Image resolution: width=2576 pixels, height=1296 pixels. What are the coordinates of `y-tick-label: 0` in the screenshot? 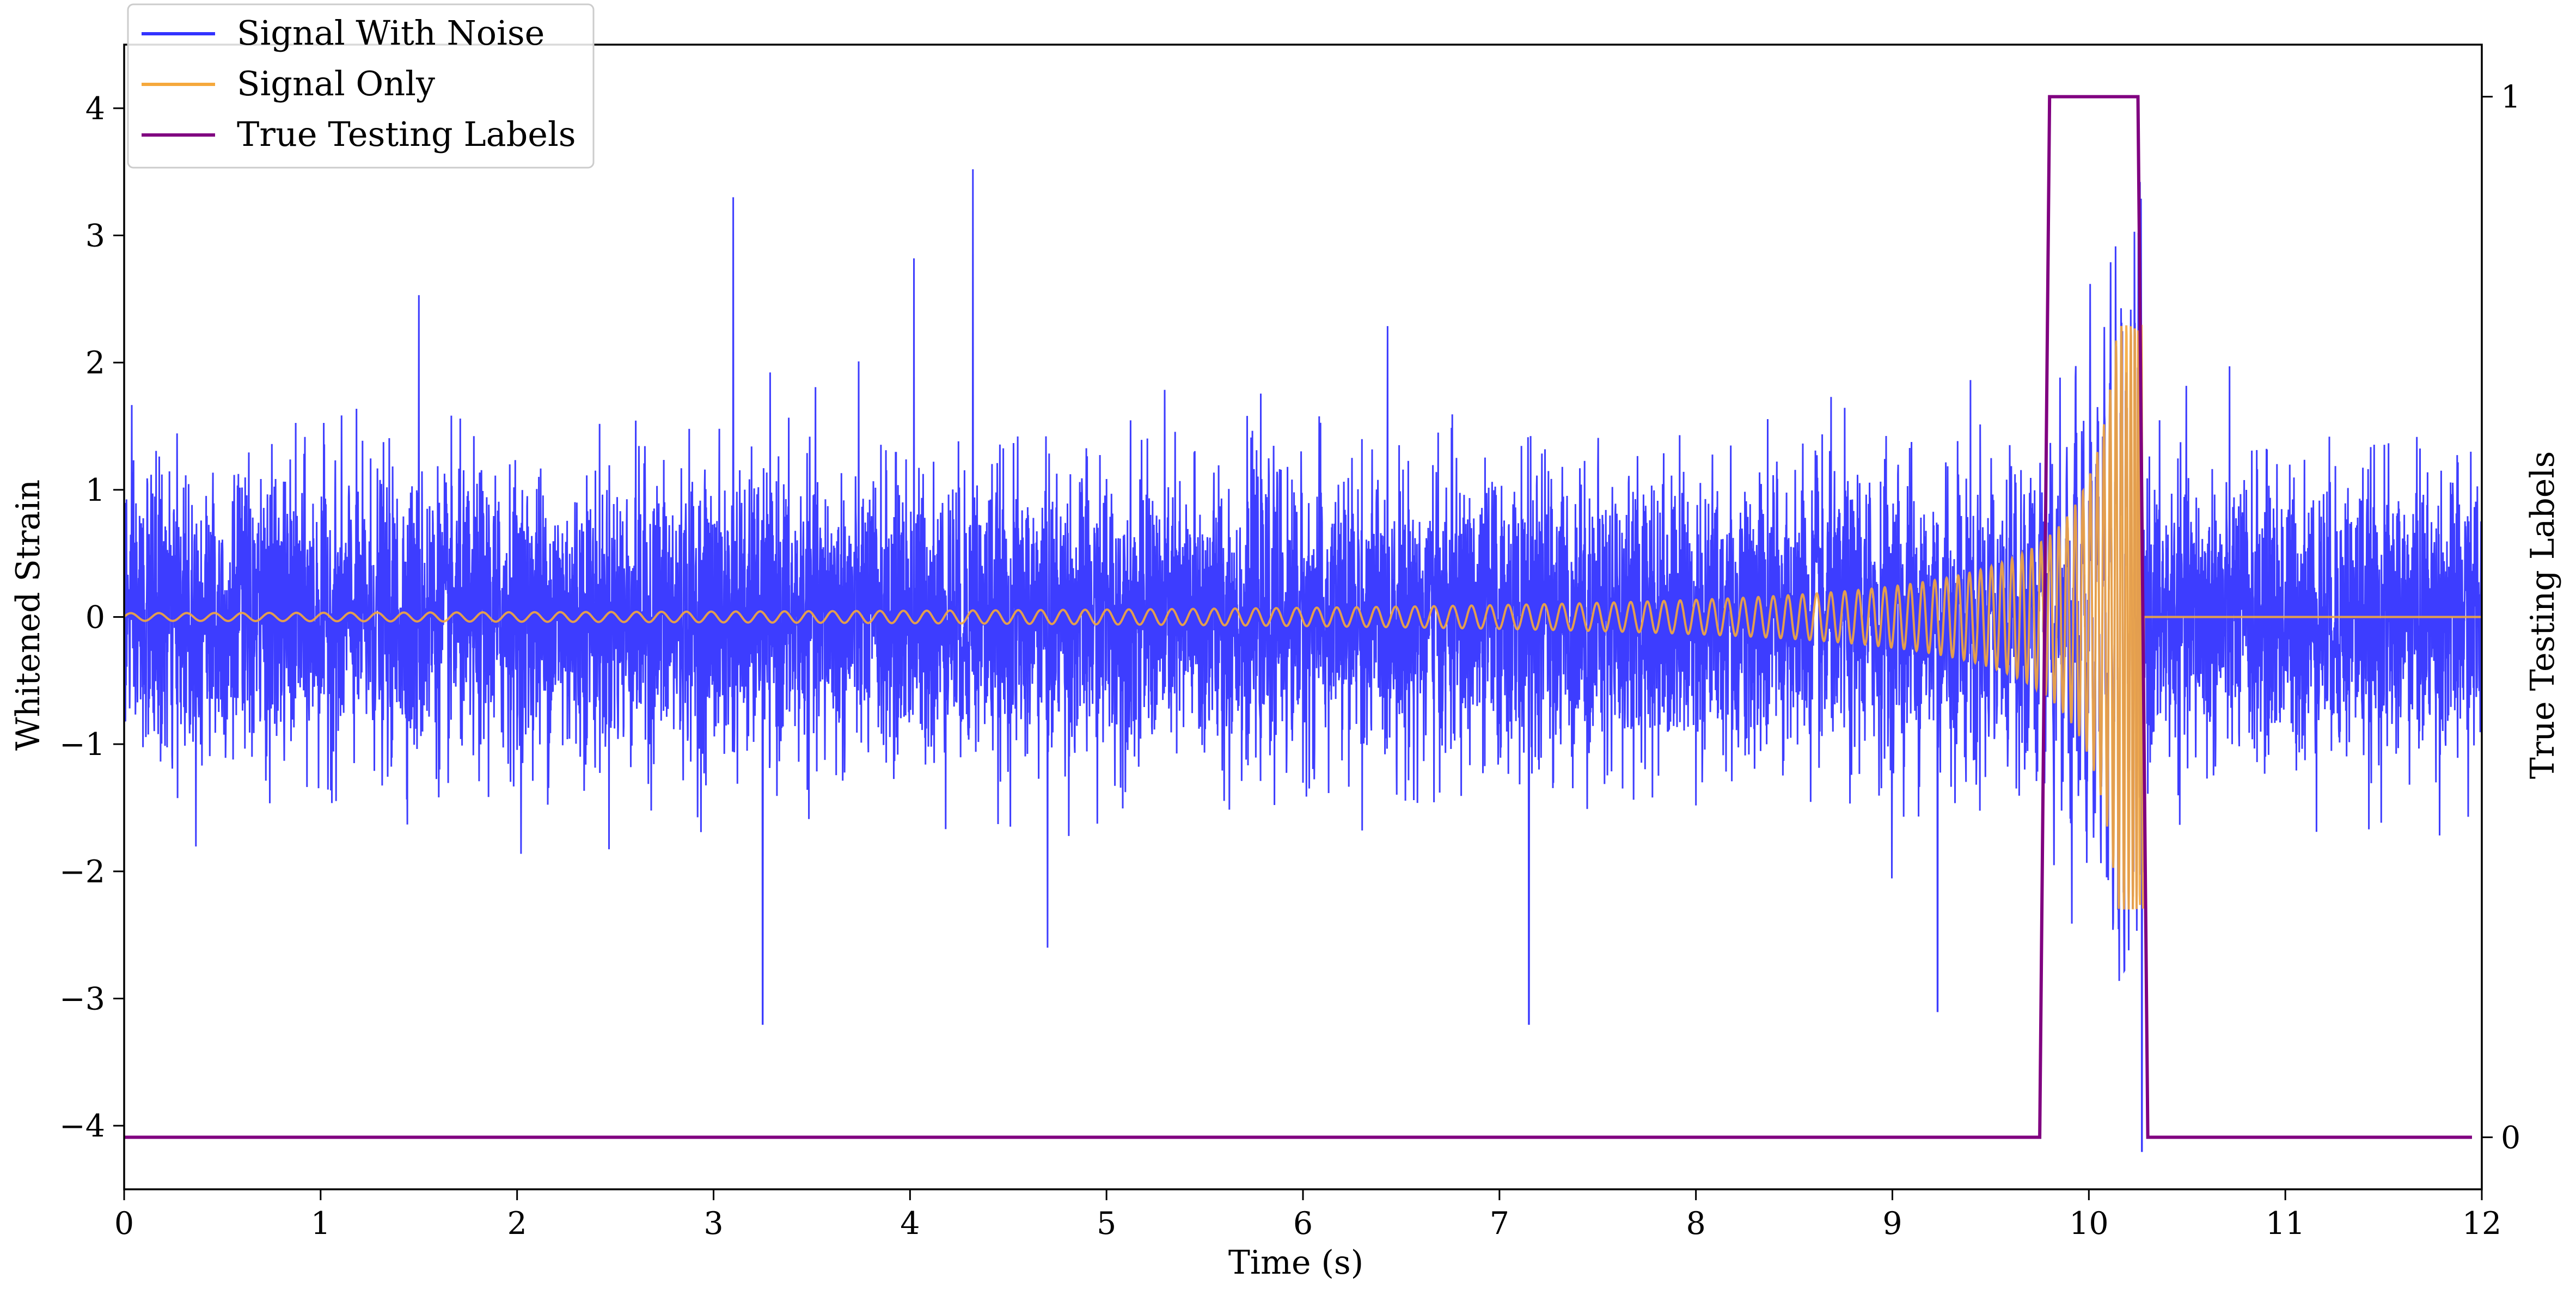 It's located at (95, 618).